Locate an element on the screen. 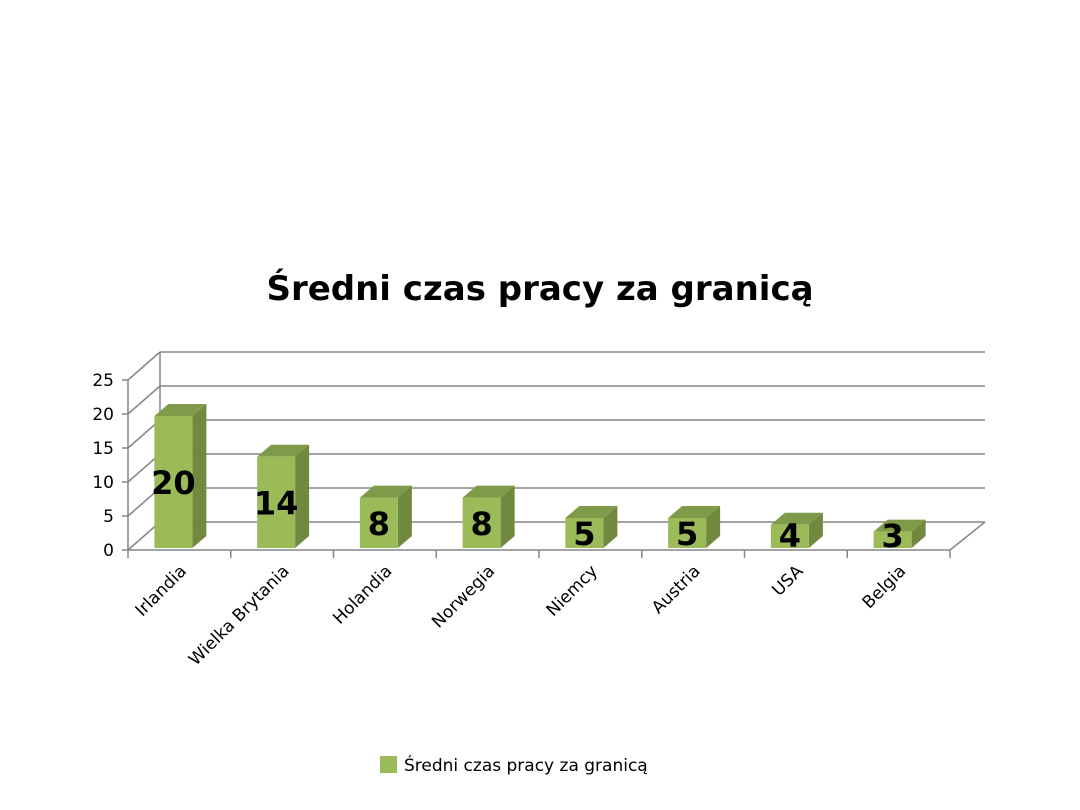  x-tick-label: Niemcy is located at coordinates (572, 590).